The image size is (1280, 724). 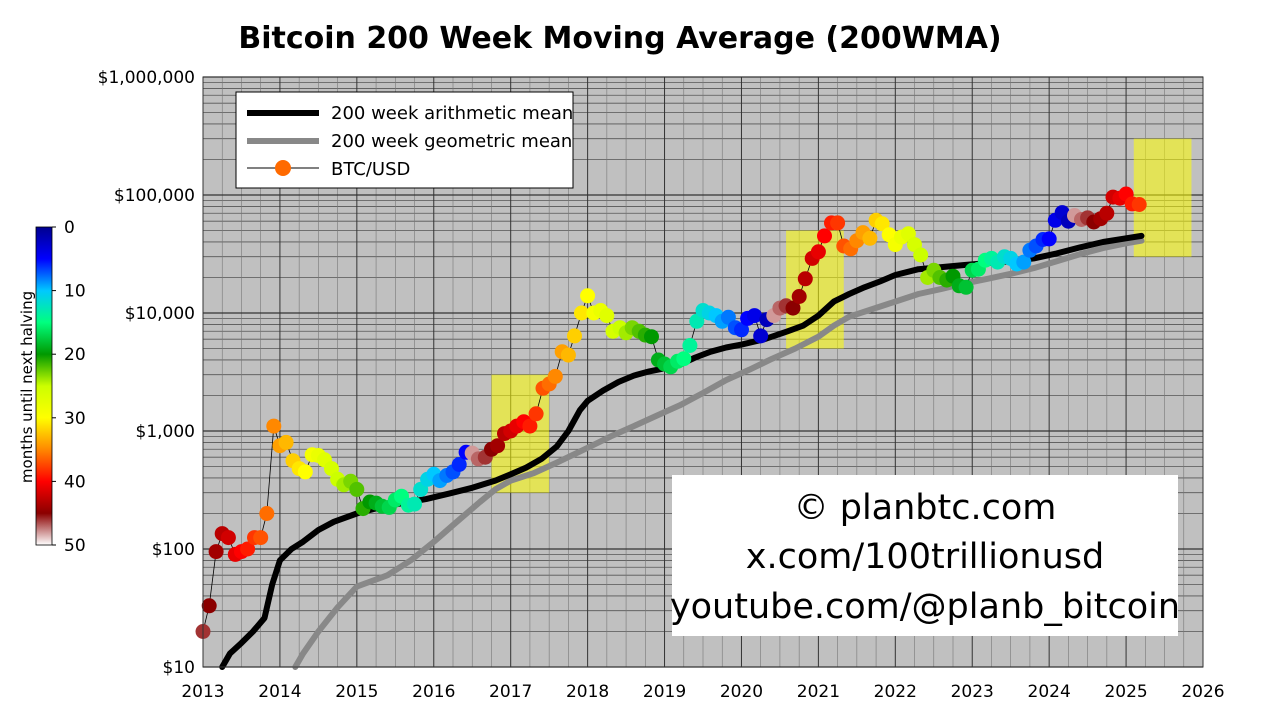 What do you see at coordinates (75, 546) in the screenshot?
I see `colorbar-tick-label: 50` at bounding box center [75, 546].